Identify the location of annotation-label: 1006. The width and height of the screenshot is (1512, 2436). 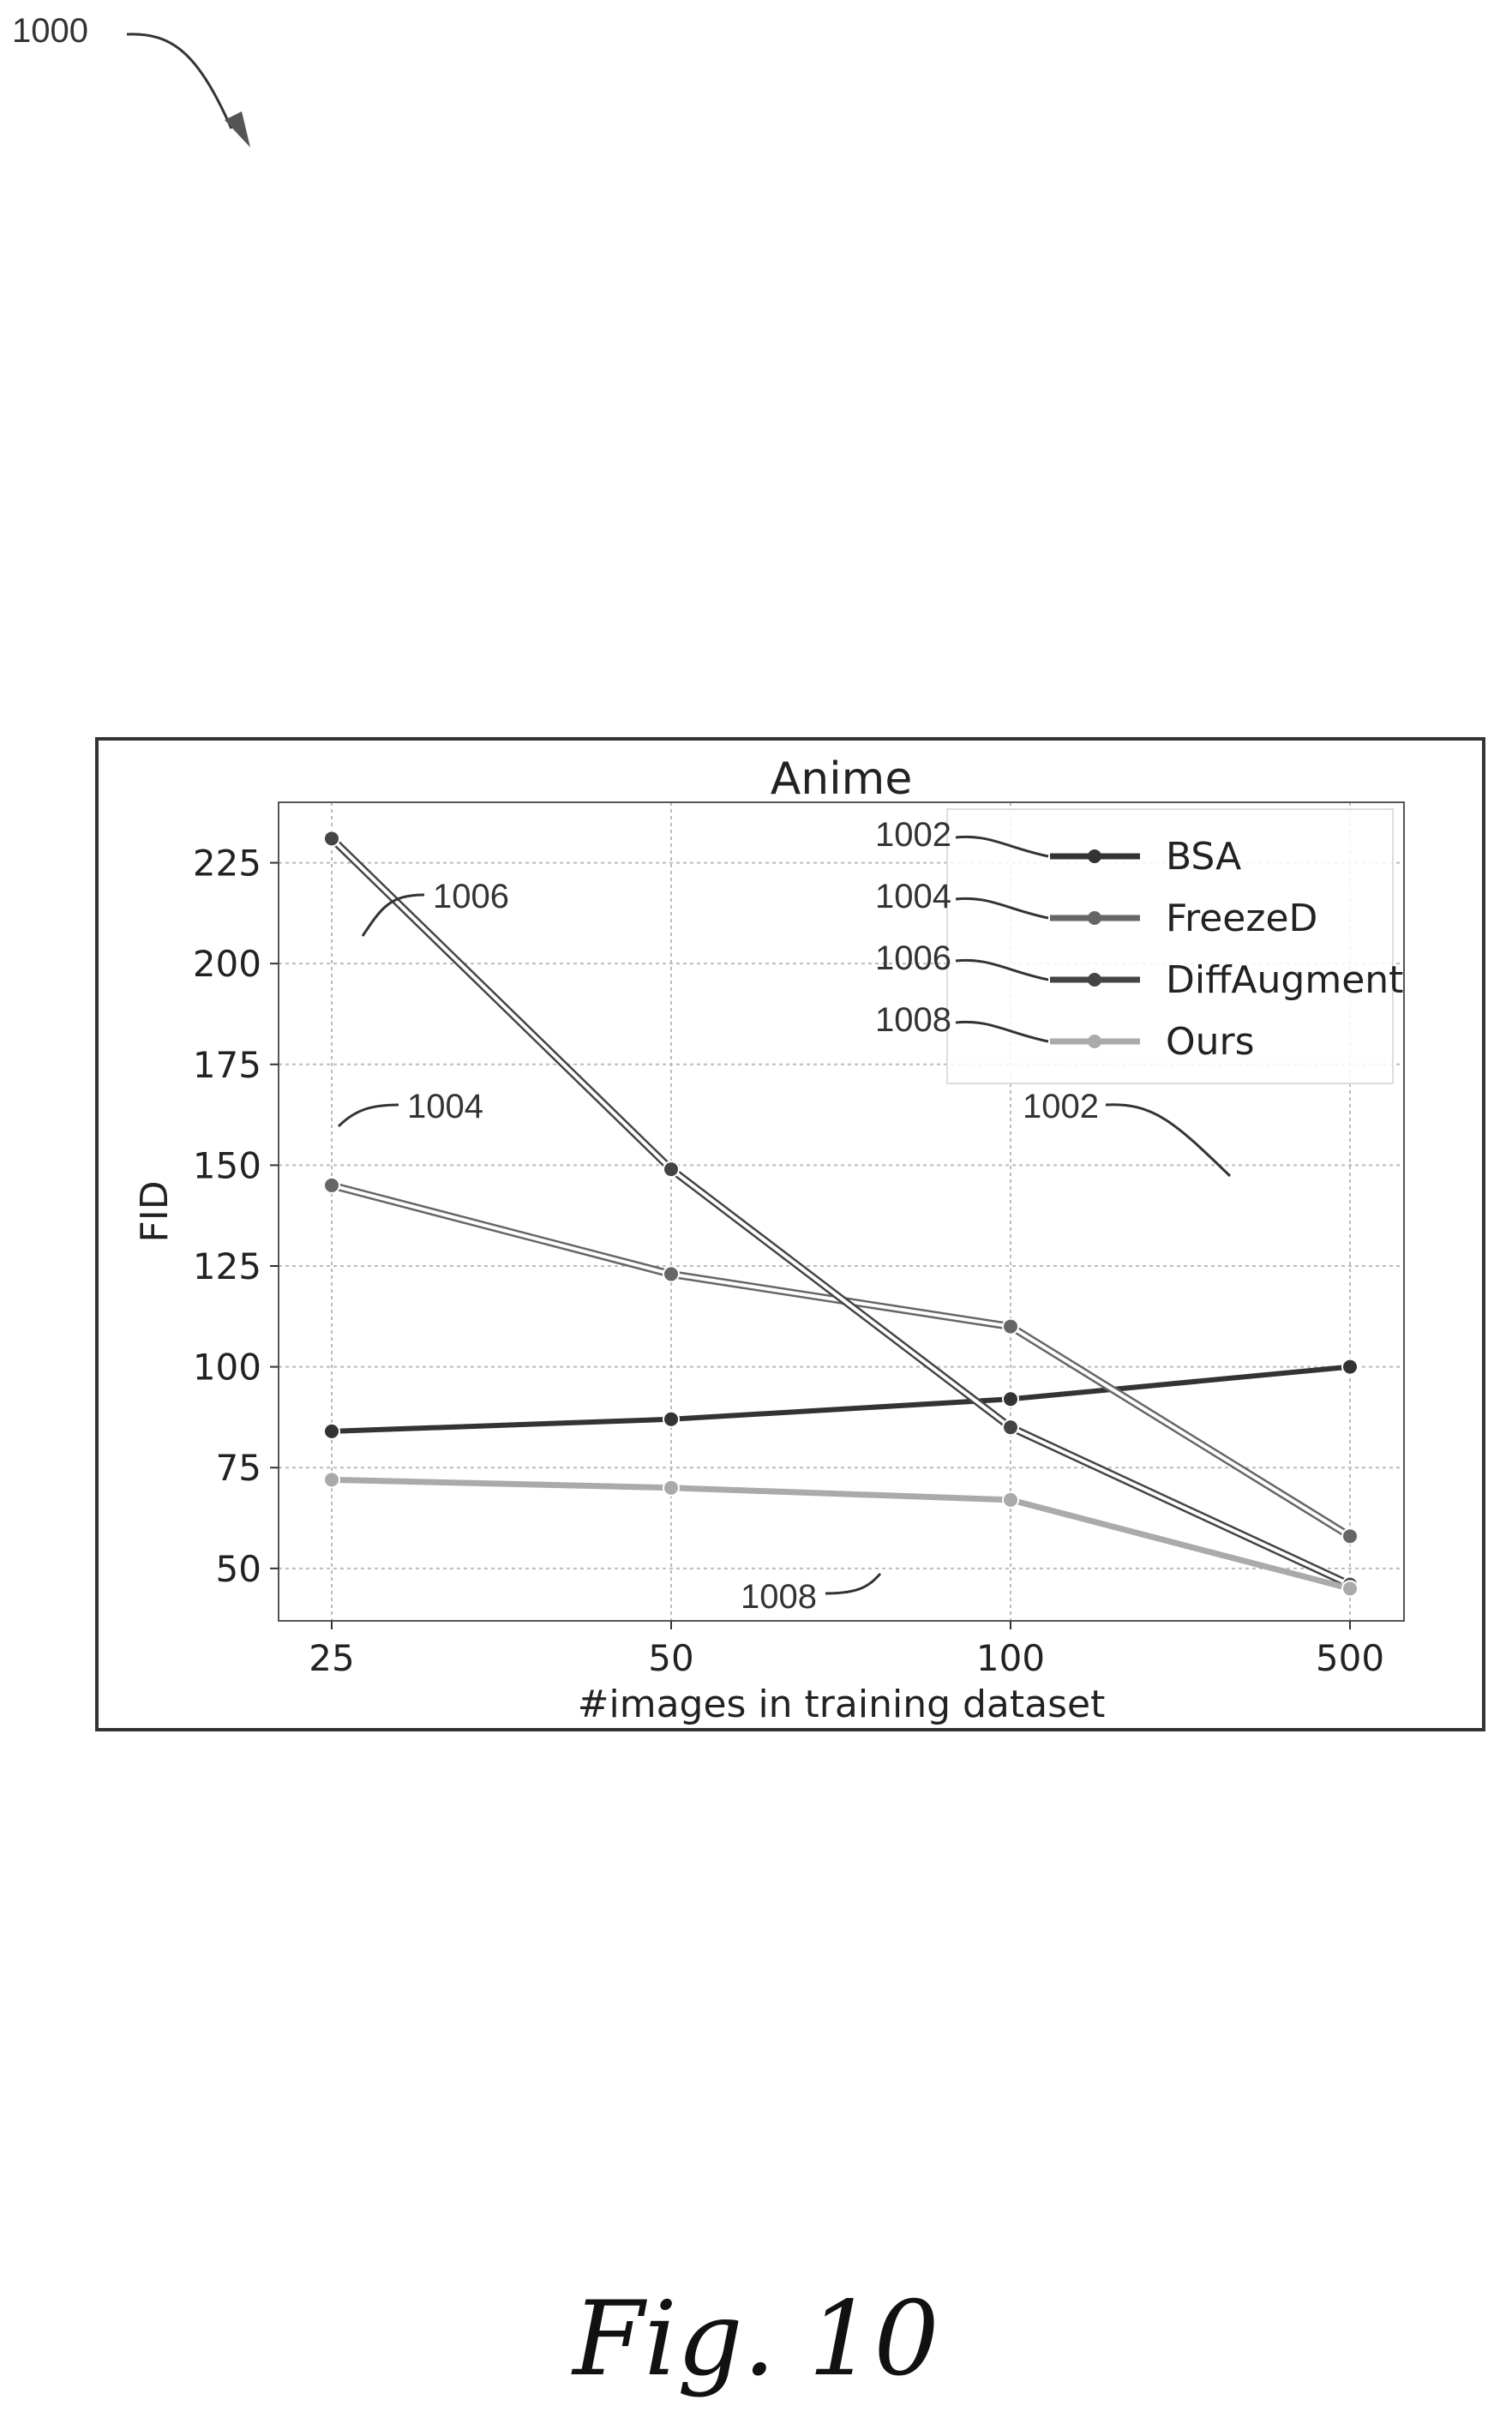
(471, 896).